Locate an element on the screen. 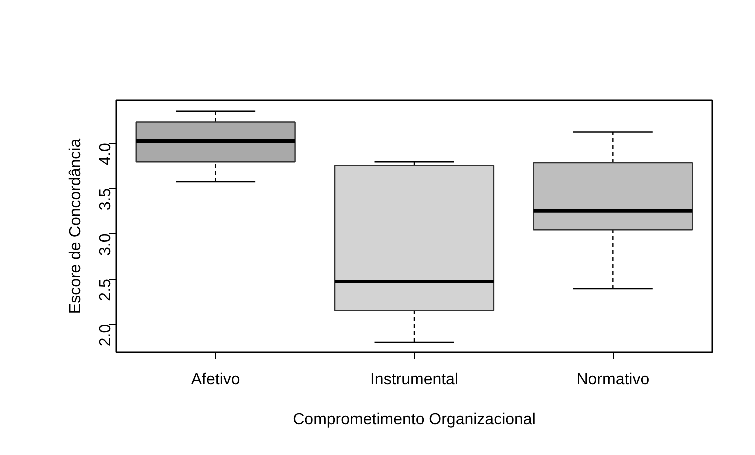 The width and height of the screenshot is (755, 455). x-tick-label: Afetivo is located at coordinates (215, 380).